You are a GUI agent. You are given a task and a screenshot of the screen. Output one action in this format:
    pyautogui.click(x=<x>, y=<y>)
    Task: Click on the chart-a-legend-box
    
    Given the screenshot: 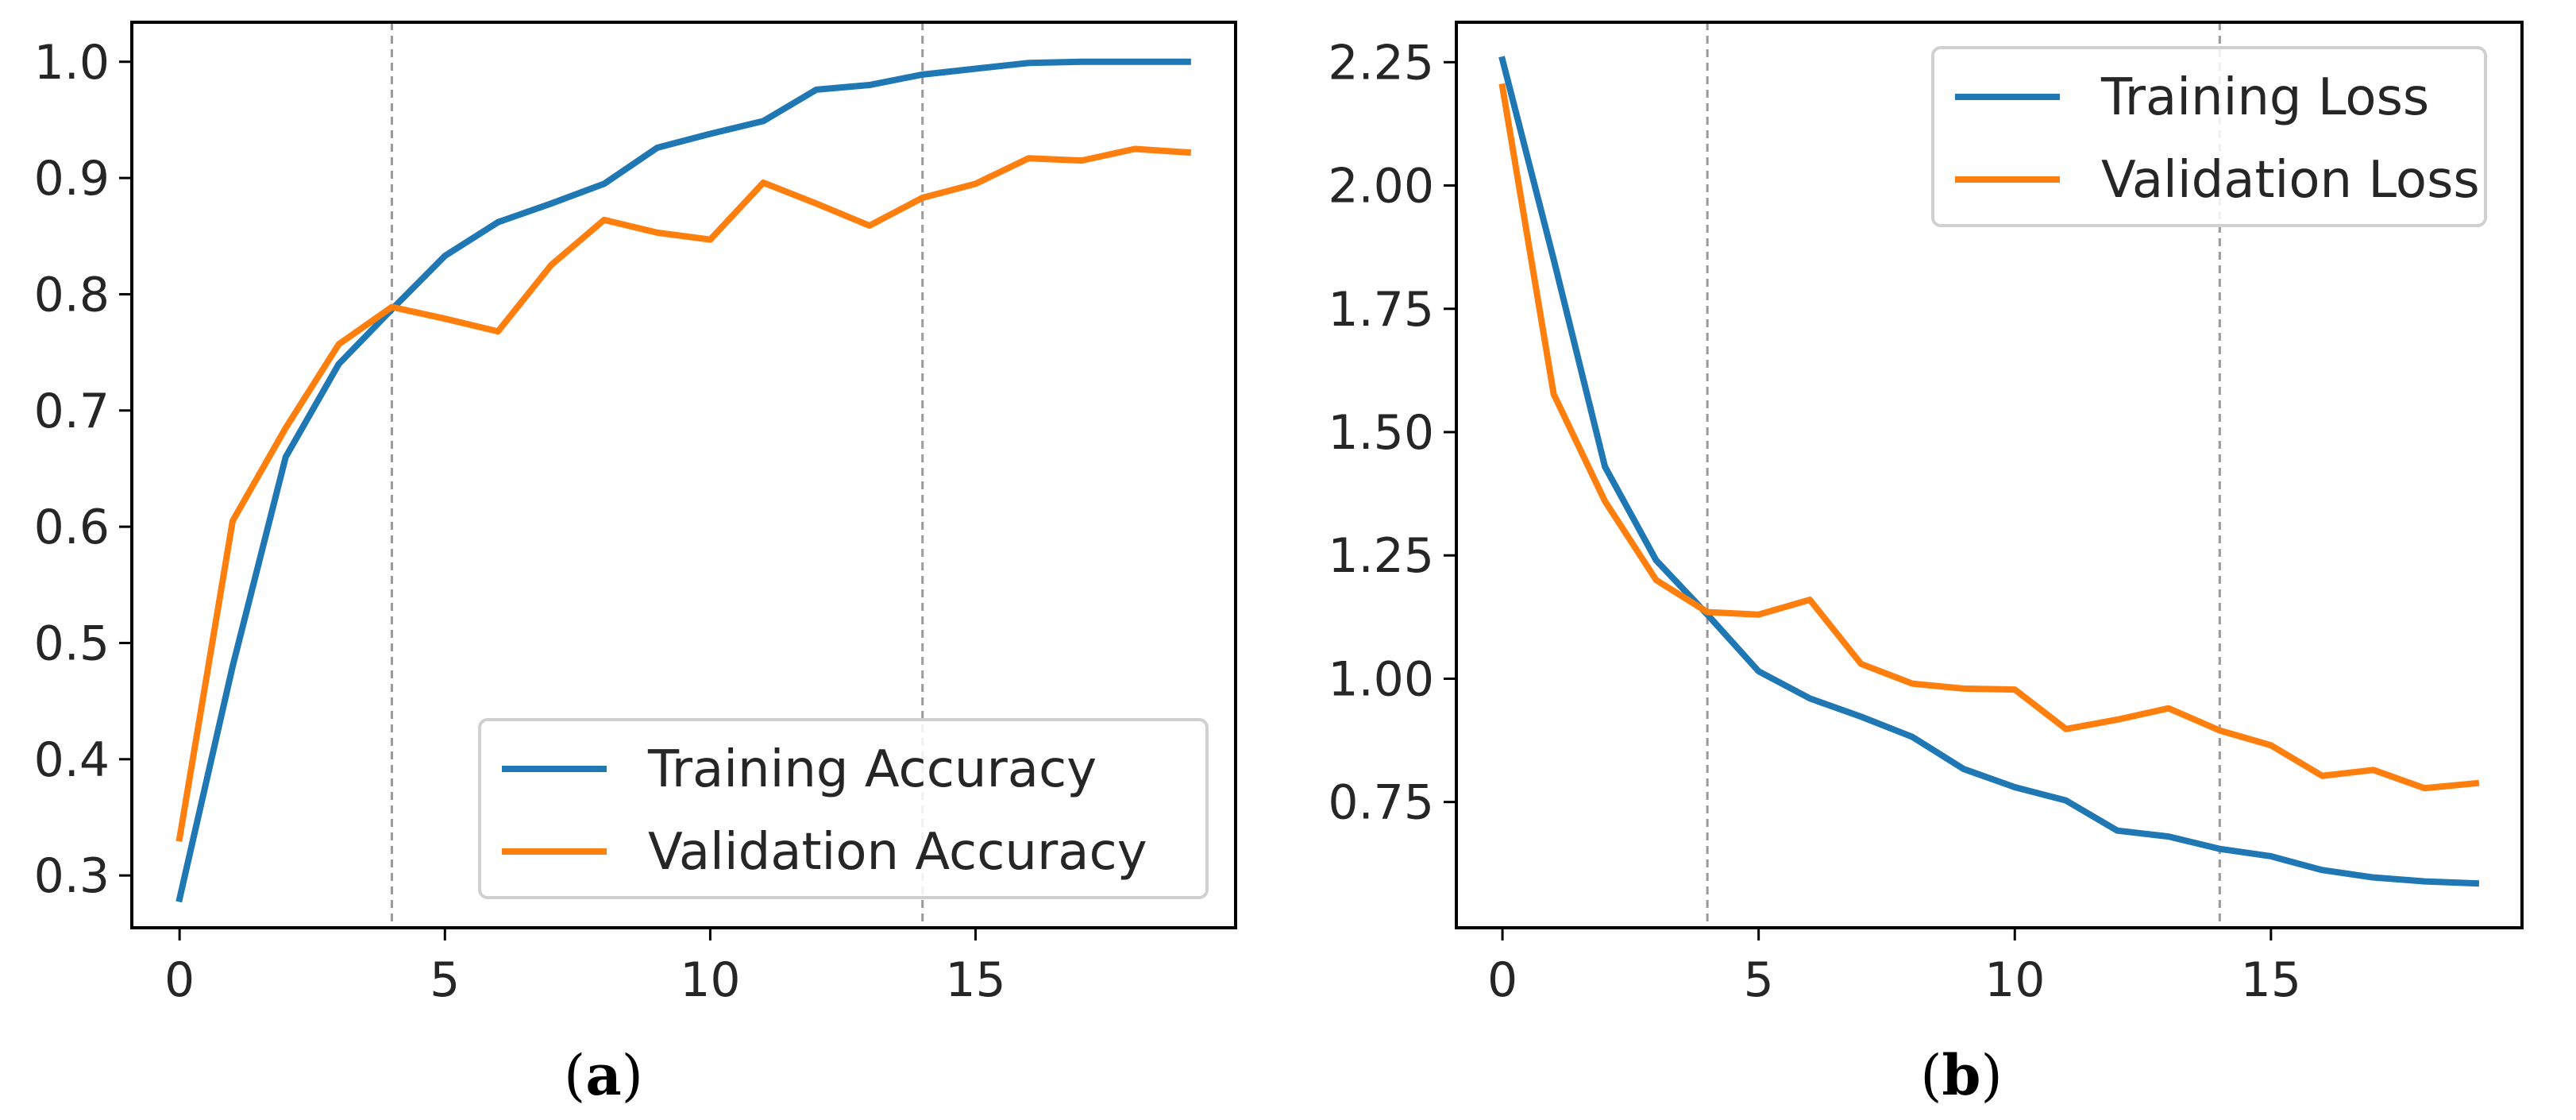 What is the action you would take?
    pyautogui.click(x=843, y=808)
    